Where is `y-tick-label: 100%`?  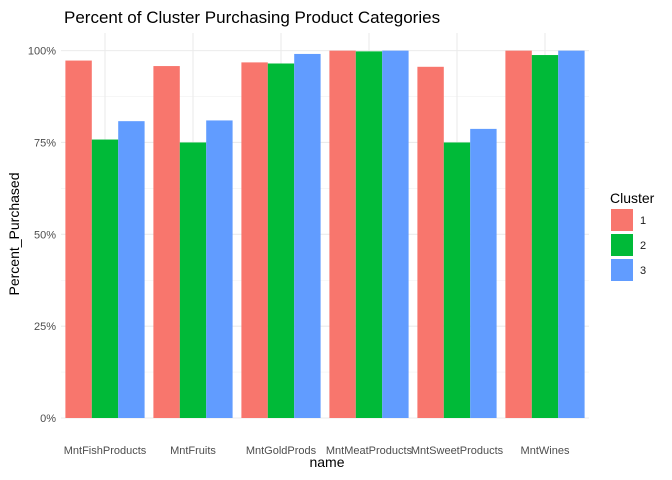
y-tick-label: 100% is located at coordinates (42, 52).